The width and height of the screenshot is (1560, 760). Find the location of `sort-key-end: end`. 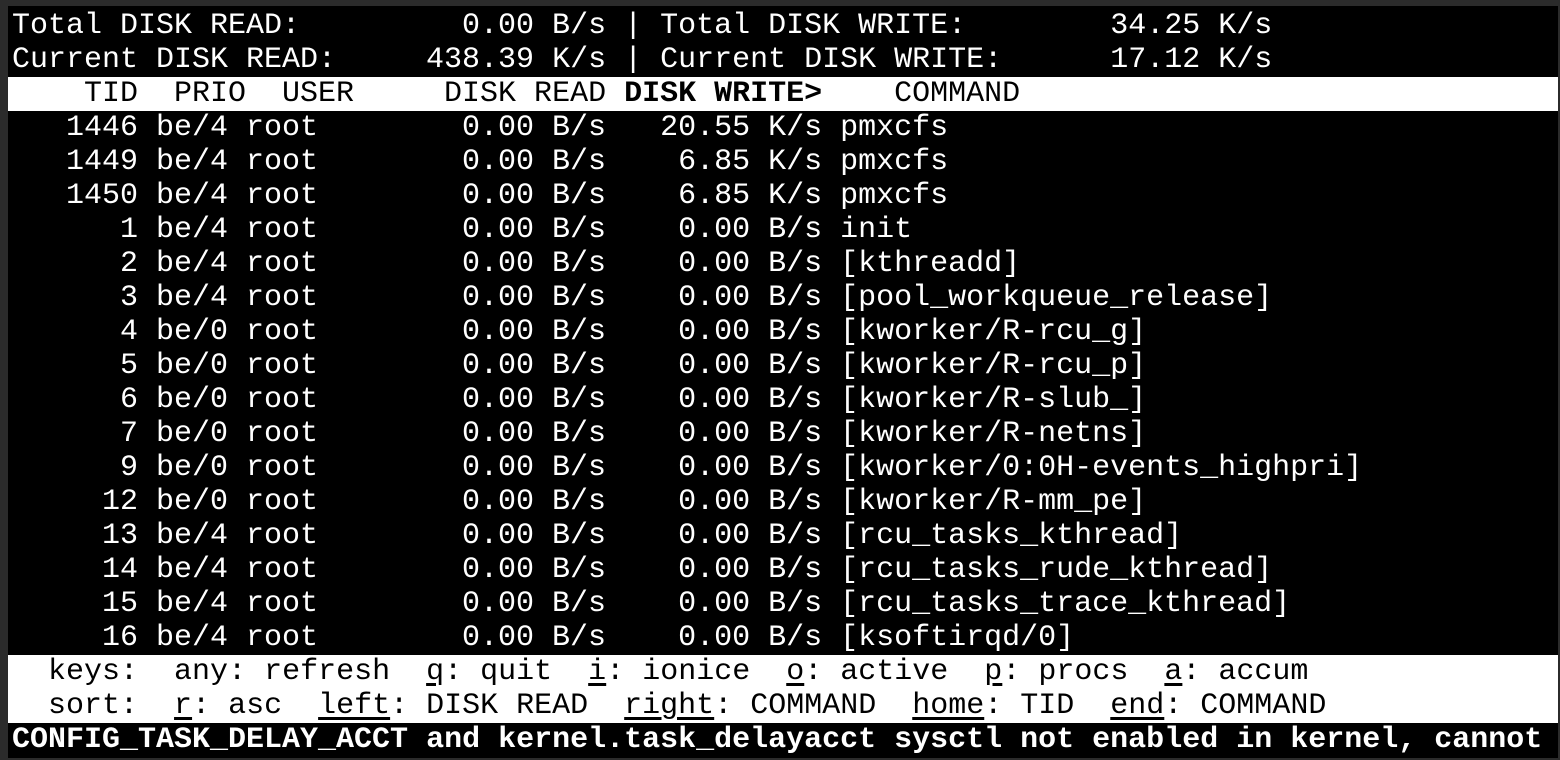

sort-key-end: end is located at coordinates (1137, 706).